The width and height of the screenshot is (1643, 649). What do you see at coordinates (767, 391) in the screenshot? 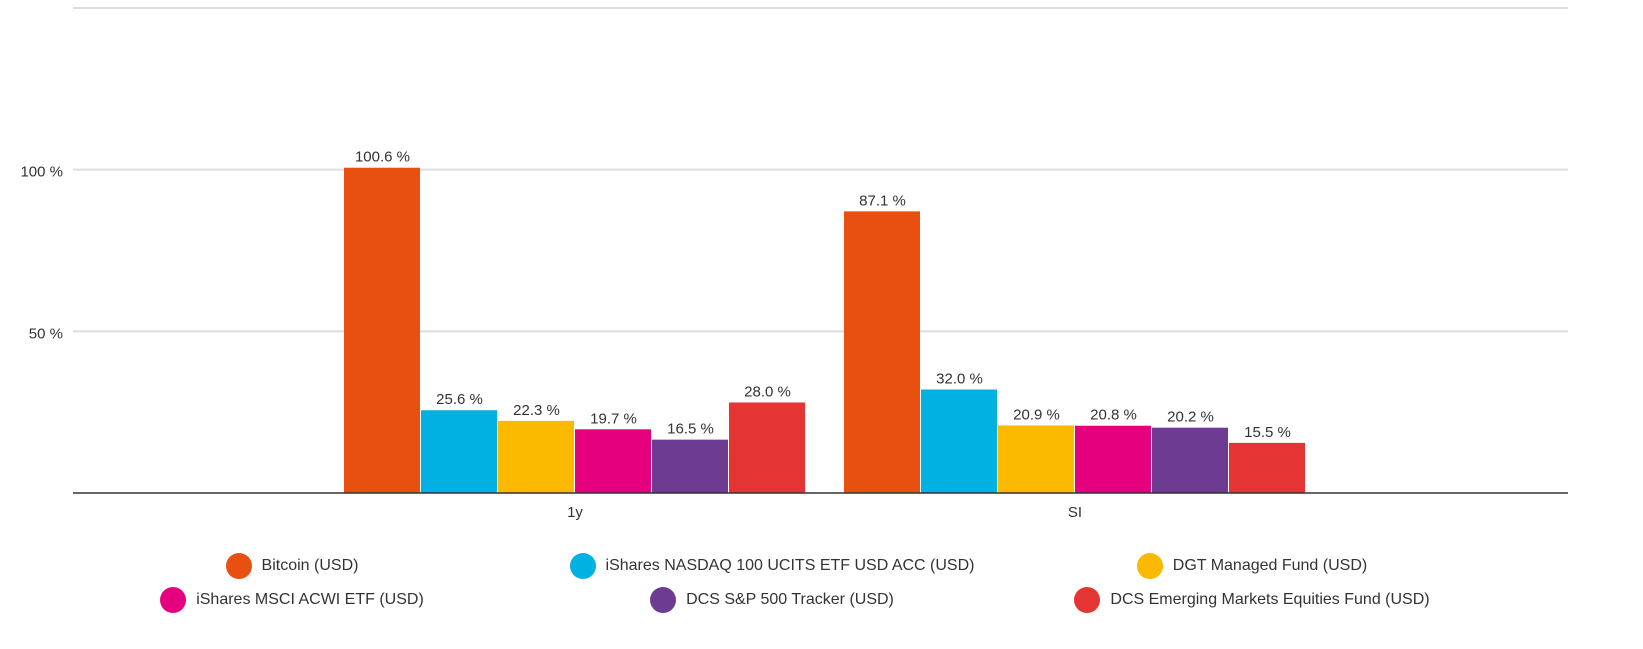
I see `data-label: 28.0 %` at bounding box center [767, 391].